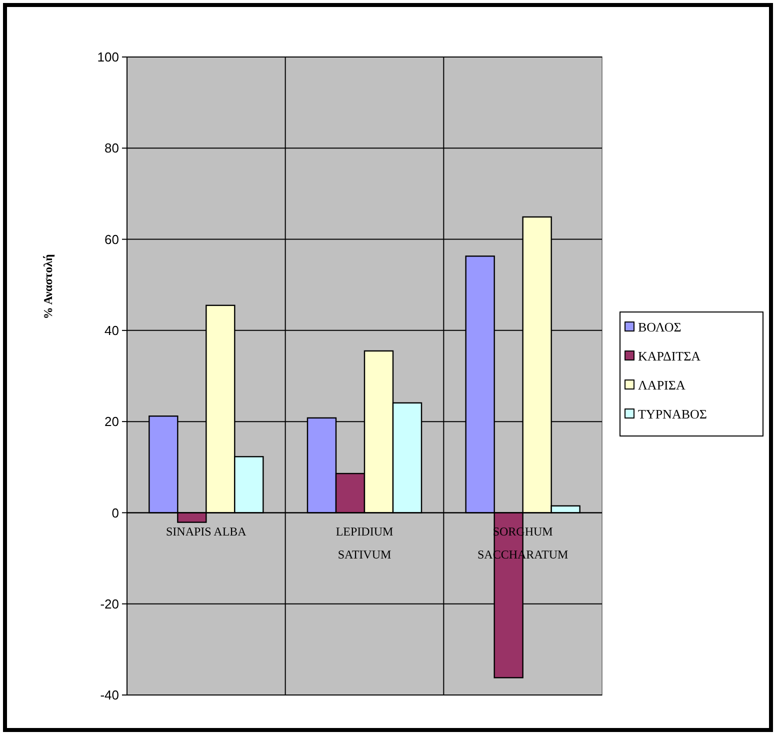 The width and height of the screenshot is (776, 735). Describe the element at coordinates (109, 604) in the screenshot. I see `y-tick-label: -20` at that location.